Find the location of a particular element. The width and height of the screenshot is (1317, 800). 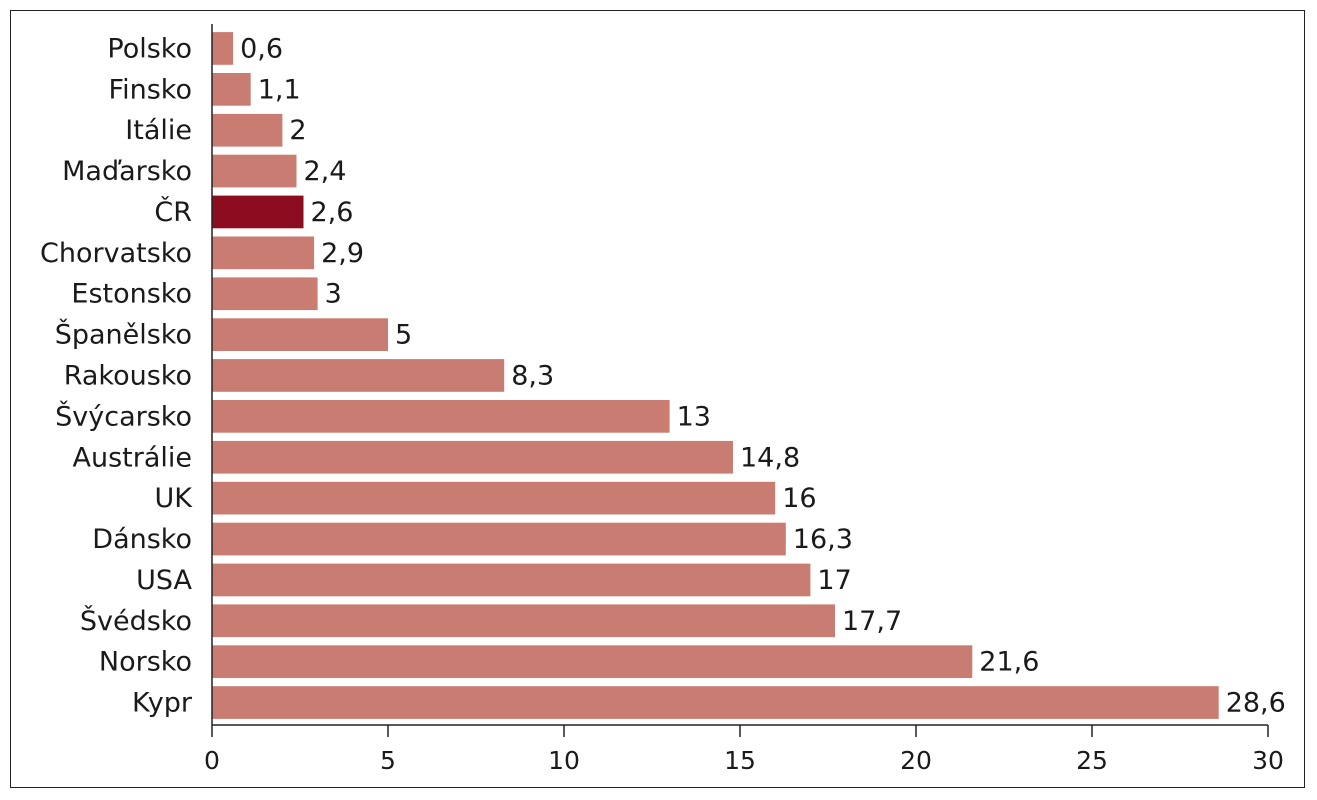

value-label: 3 is located at coordinates (333, 294).